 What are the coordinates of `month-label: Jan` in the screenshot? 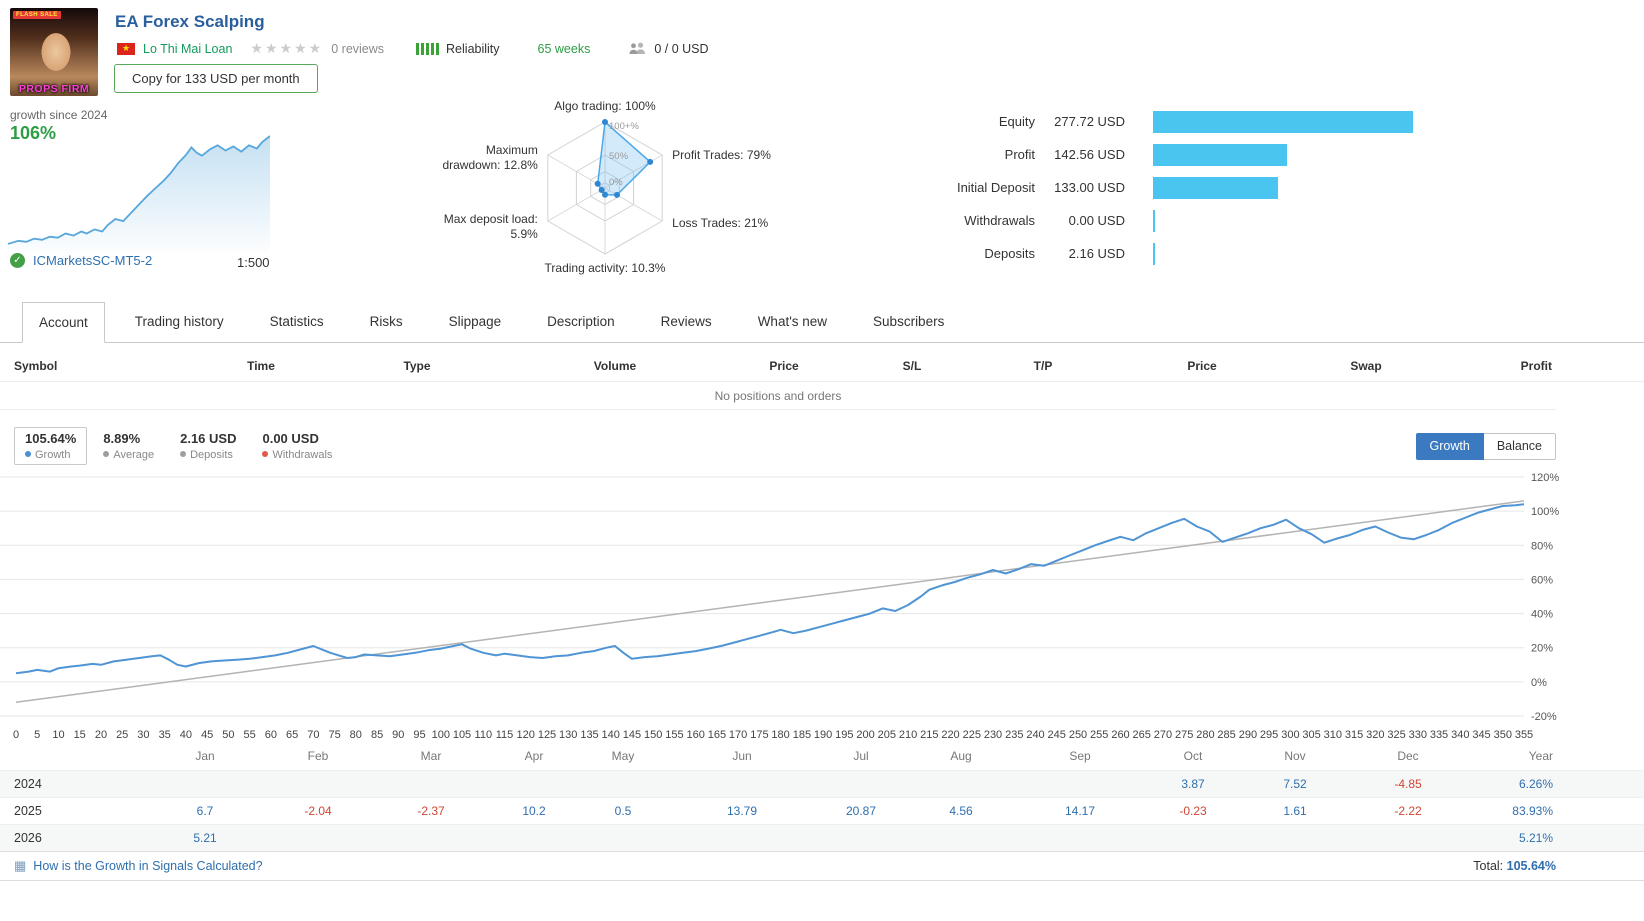 It's located at (205, 756).